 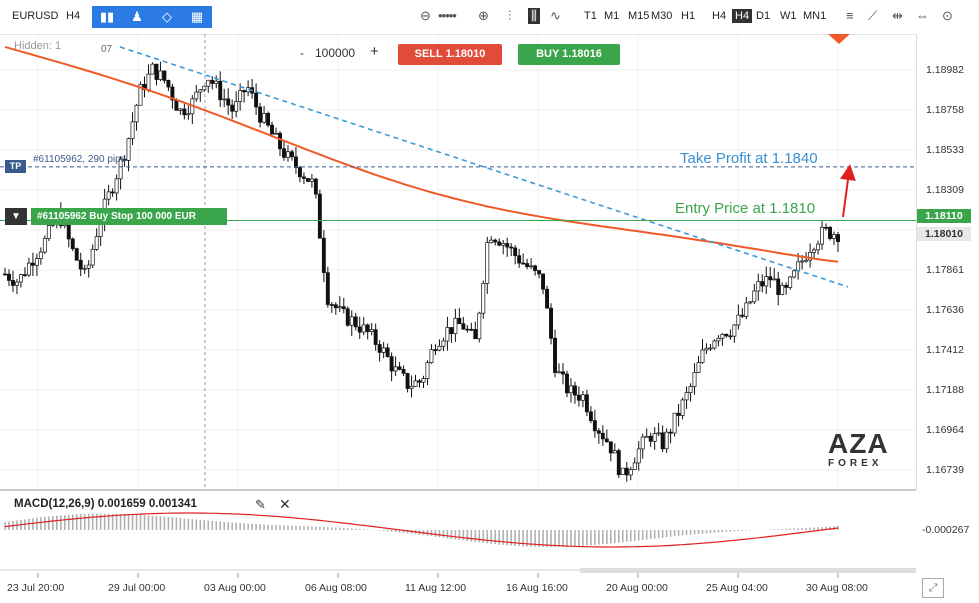 I want to click on price-tick: 1.17636, so click(x=945, y=310).